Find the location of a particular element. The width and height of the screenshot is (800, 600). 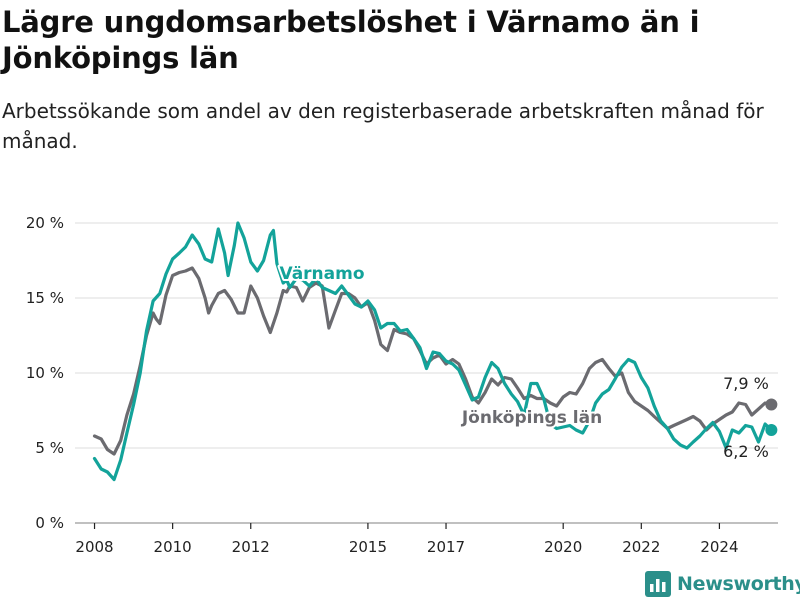

series-end-point-jonkopings-lan is located at coordinates (771, 404).